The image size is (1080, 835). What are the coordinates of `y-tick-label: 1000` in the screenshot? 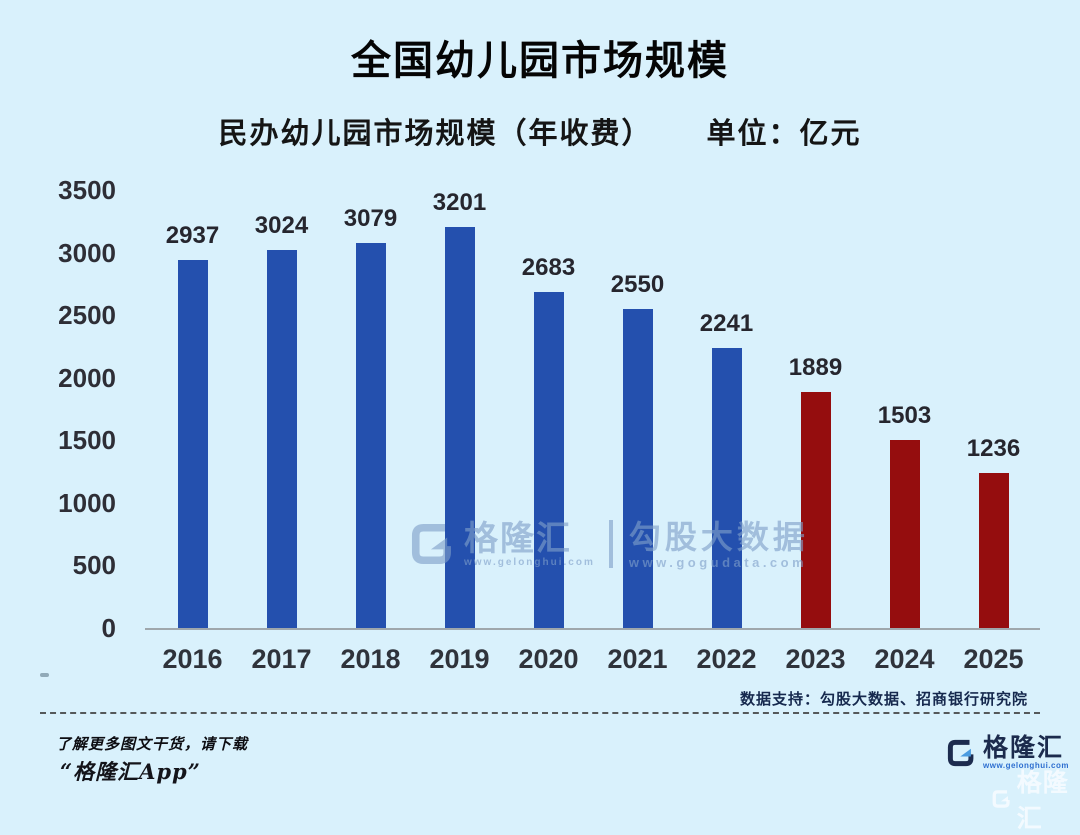 It's located at (87, 502).